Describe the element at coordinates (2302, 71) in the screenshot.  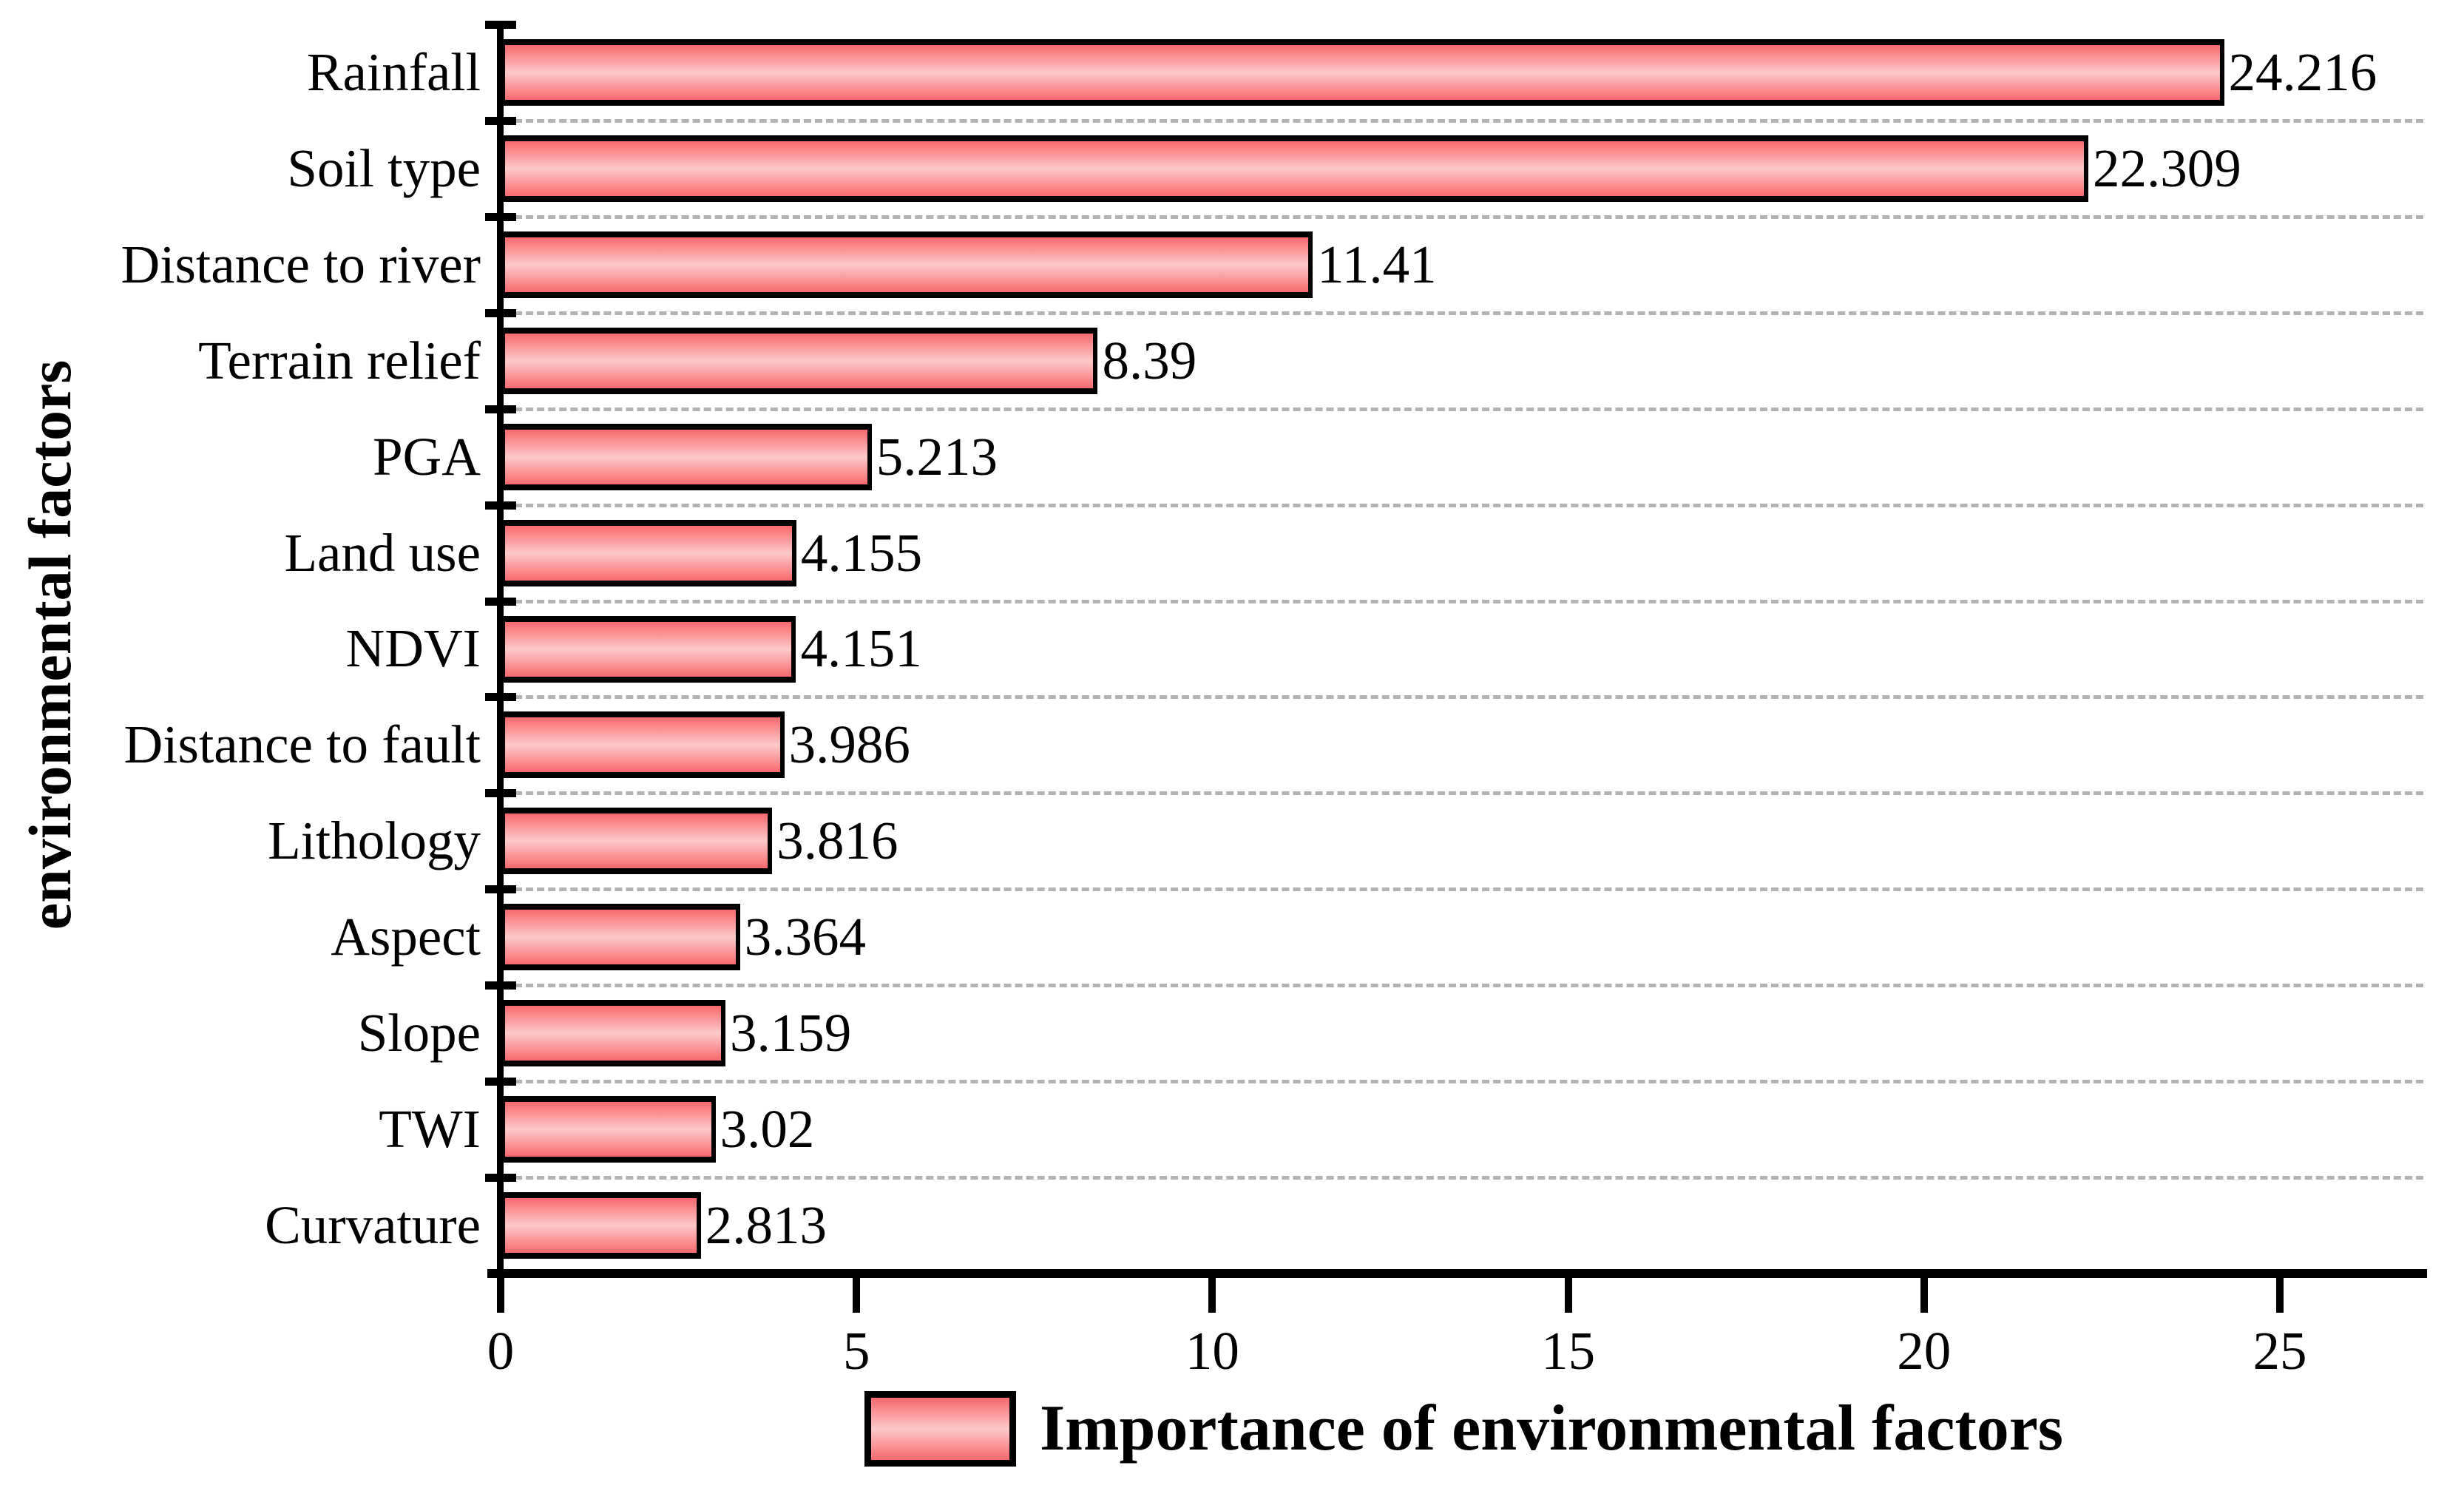
I see `bar-value-label: 24.216` at that location.